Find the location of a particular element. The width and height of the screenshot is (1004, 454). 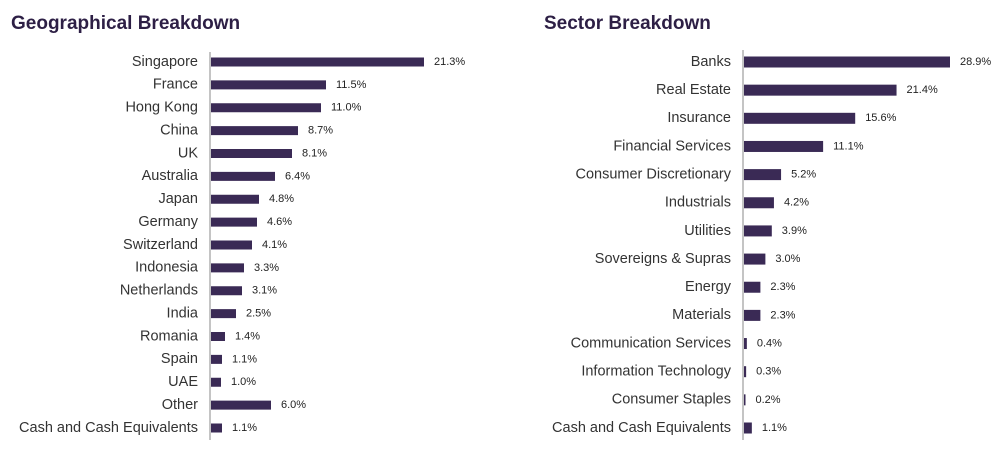

category-label-netherlands: Netherlands is located at coordinates (159, 291).